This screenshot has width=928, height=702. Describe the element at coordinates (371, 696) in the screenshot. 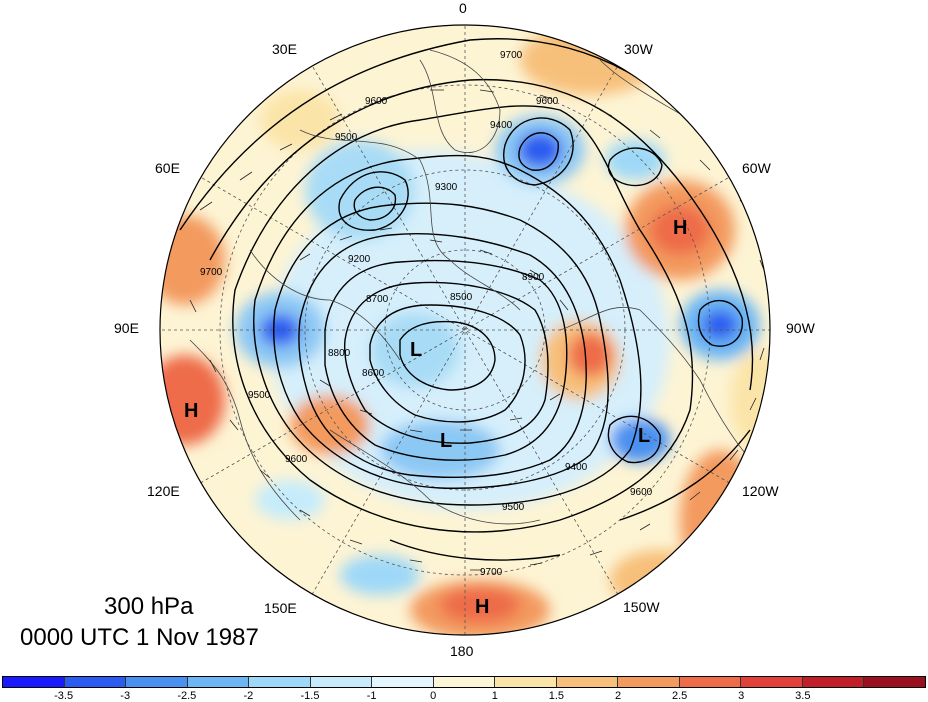

I see `colorbar-tick-label: -1` at that location.